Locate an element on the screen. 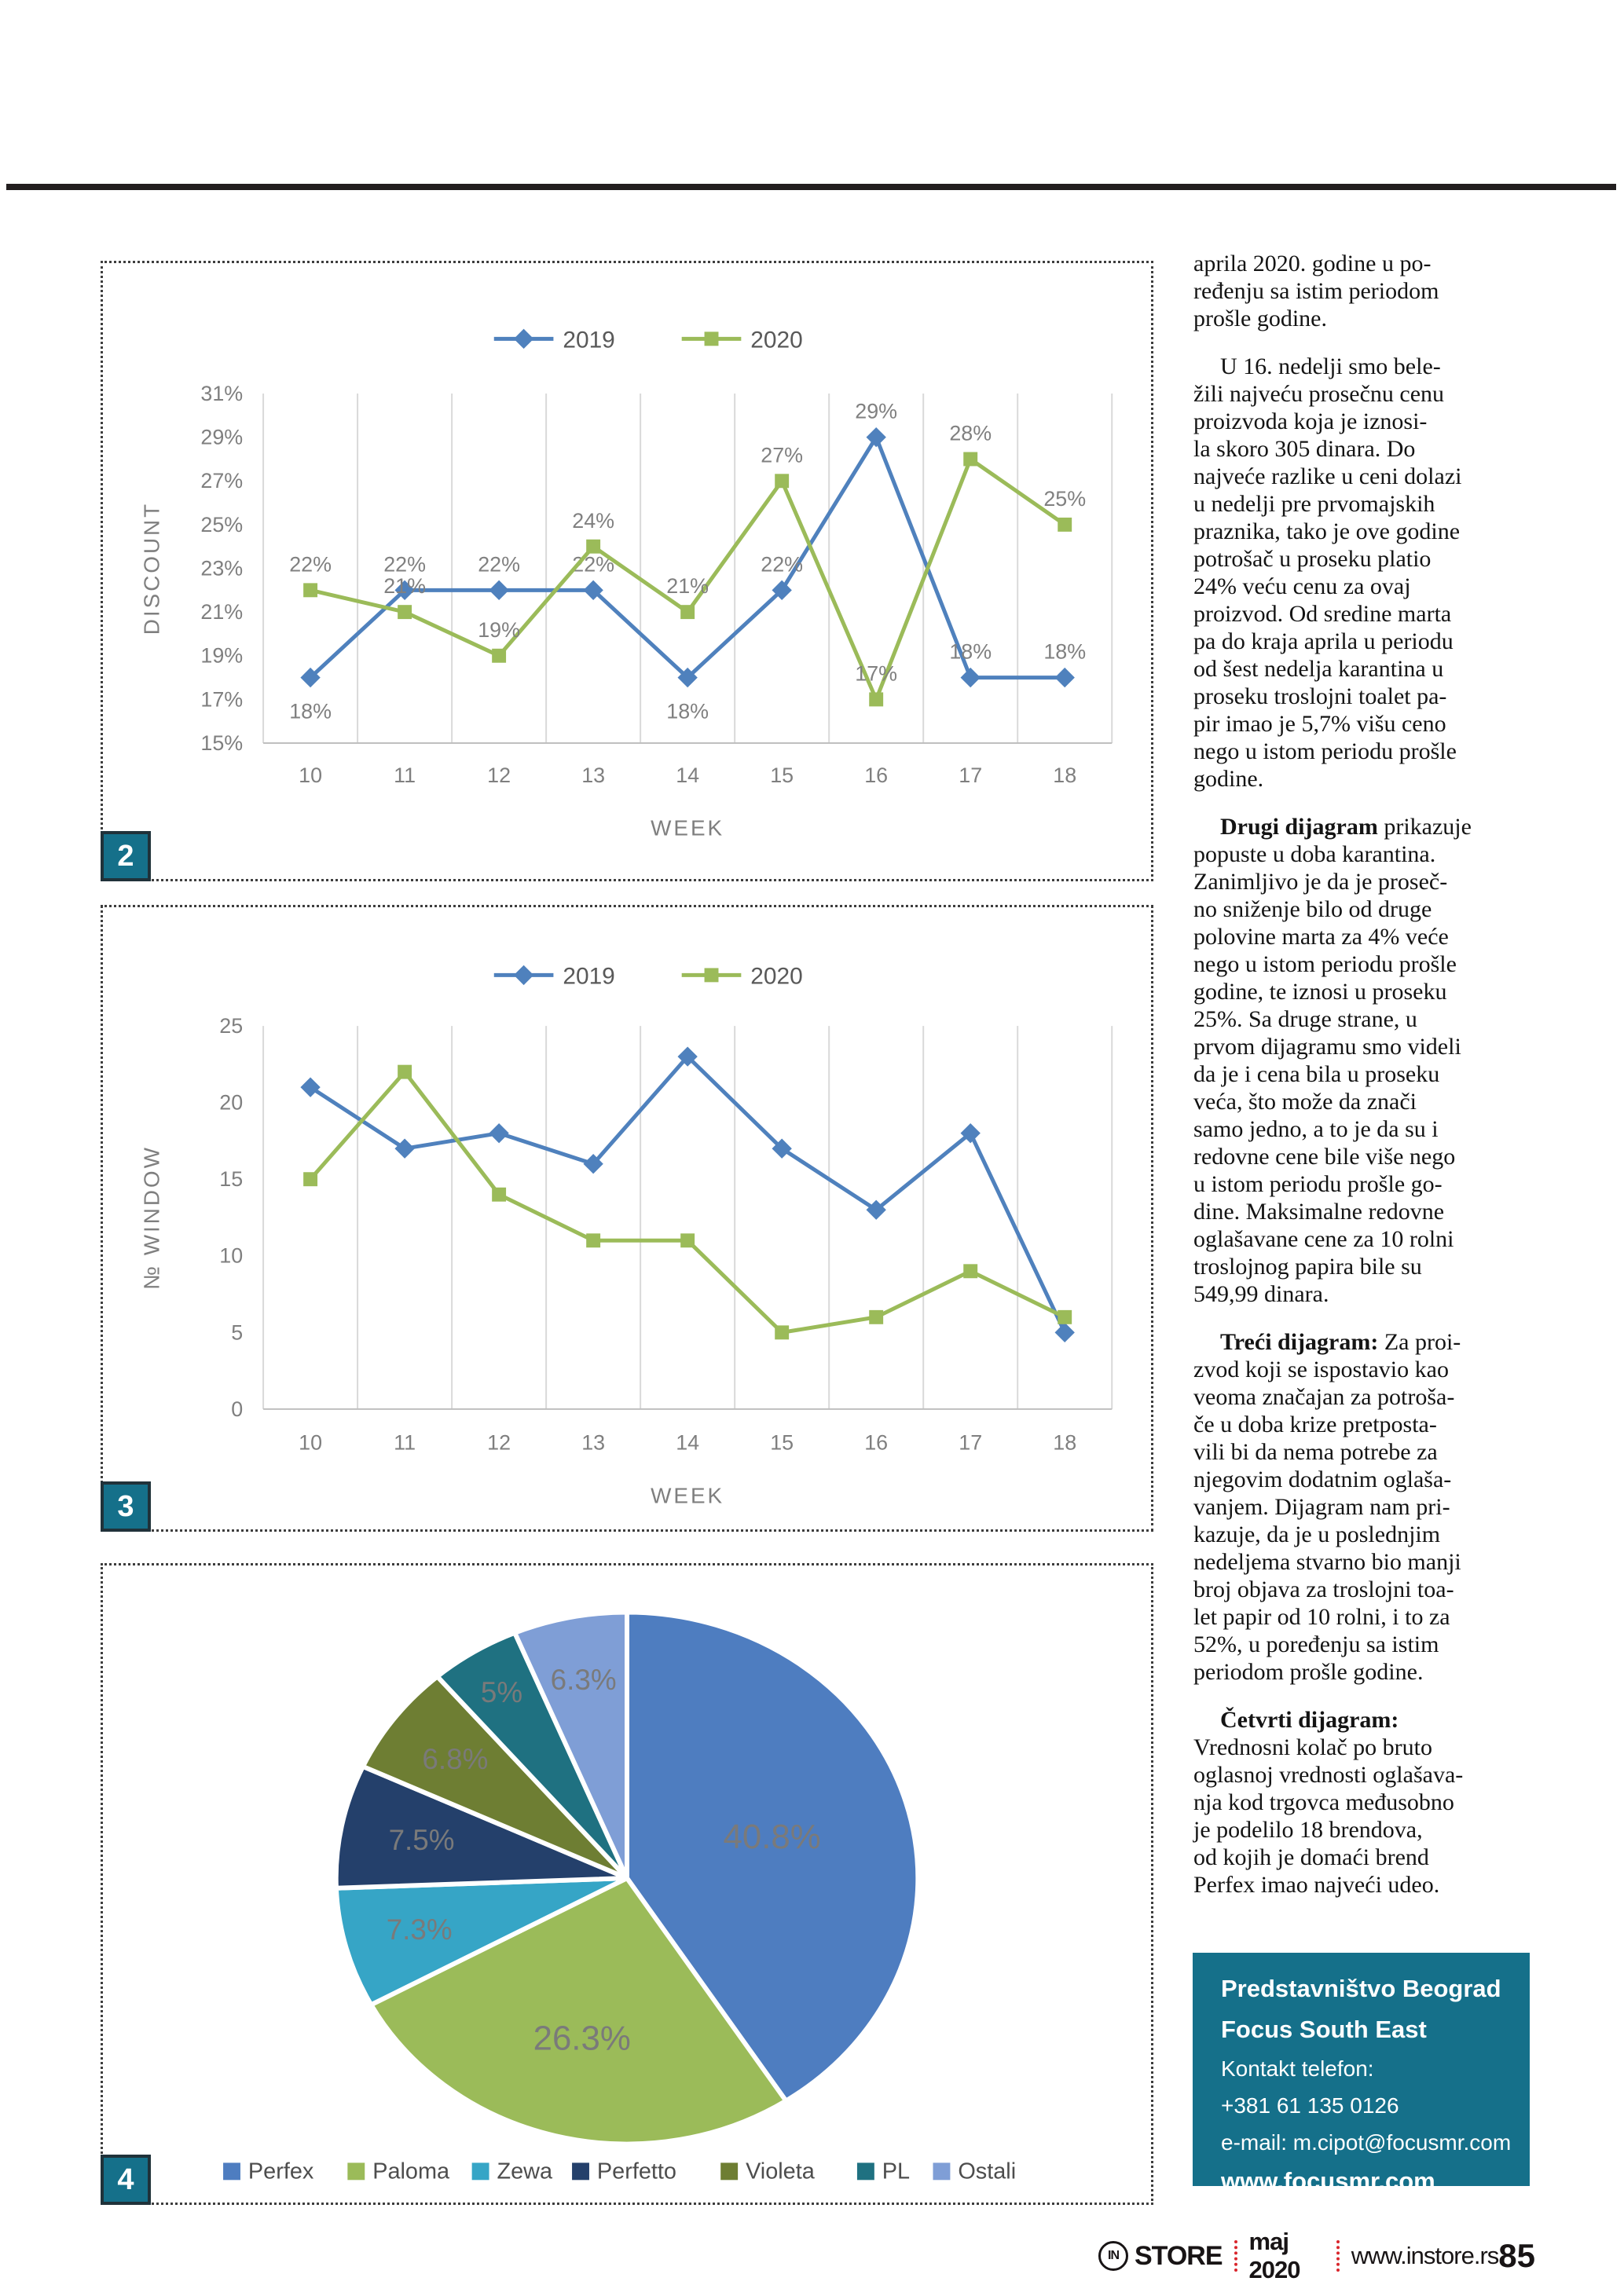 This screenshot has width=1624, height=2296. x-axis-title: WEEK is located at coordinates (688, 828).